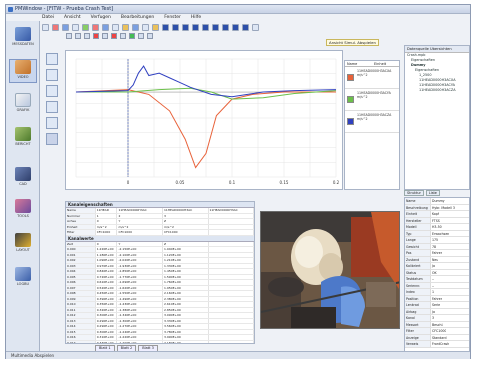  Describe the element at coordinates (436, 305) in the screenshot. I see `property-value: Serie` at that location.